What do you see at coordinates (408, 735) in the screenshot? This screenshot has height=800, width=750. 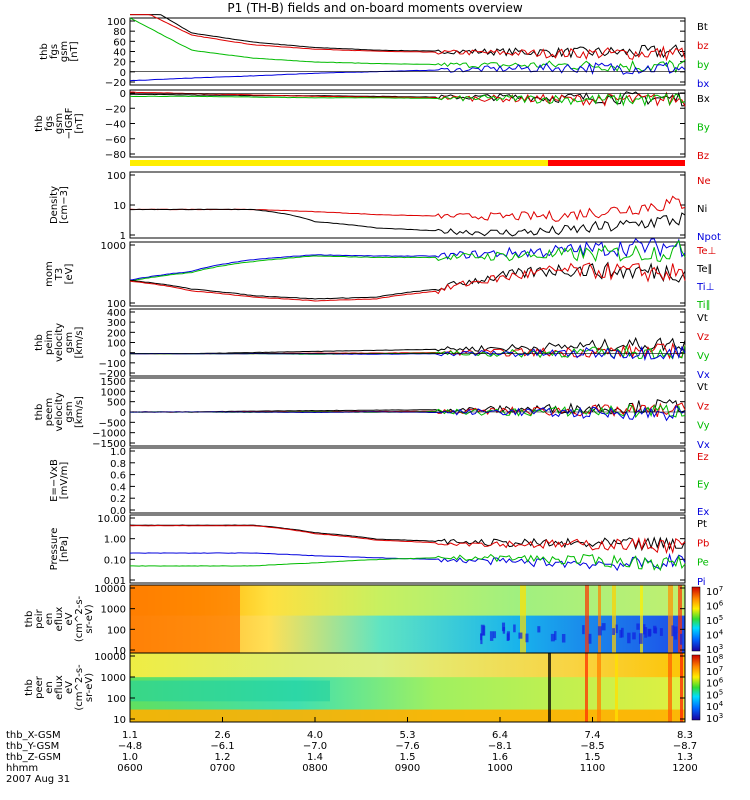 I see `ephemeris-value: 5.3` at bounding box center [408, 735].